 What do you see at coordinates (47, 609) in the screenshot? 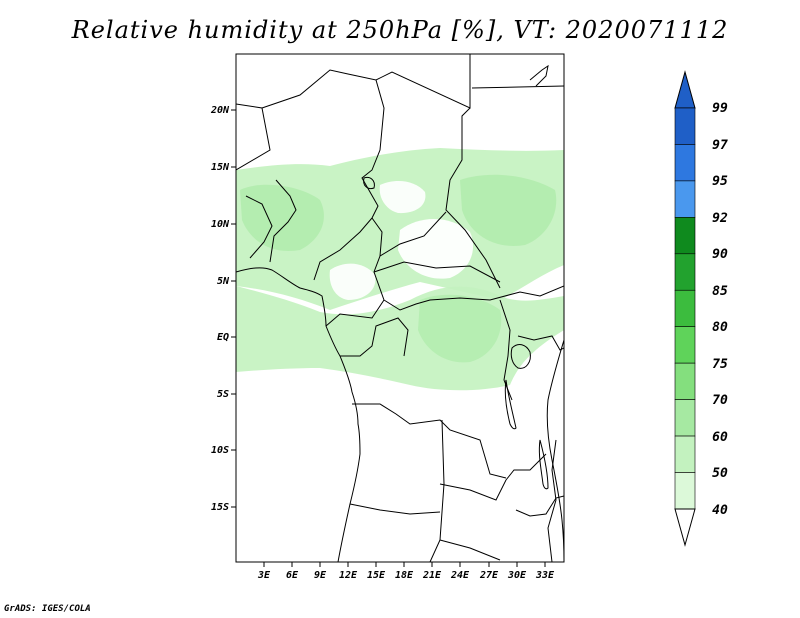
I see `grads-credit: GrADS: IGES/COLA` at bounding box center [47, 609].